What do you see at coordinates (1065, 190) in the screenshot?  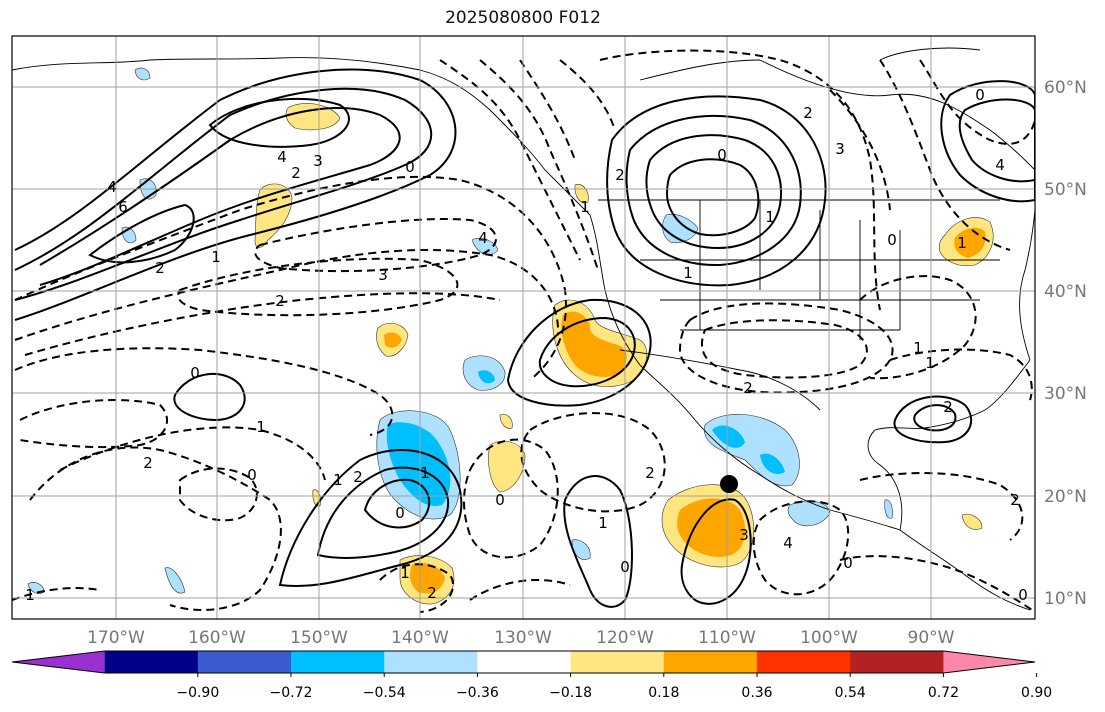 I see `lat-label: 50°N` at bounding box center [1065, 190].